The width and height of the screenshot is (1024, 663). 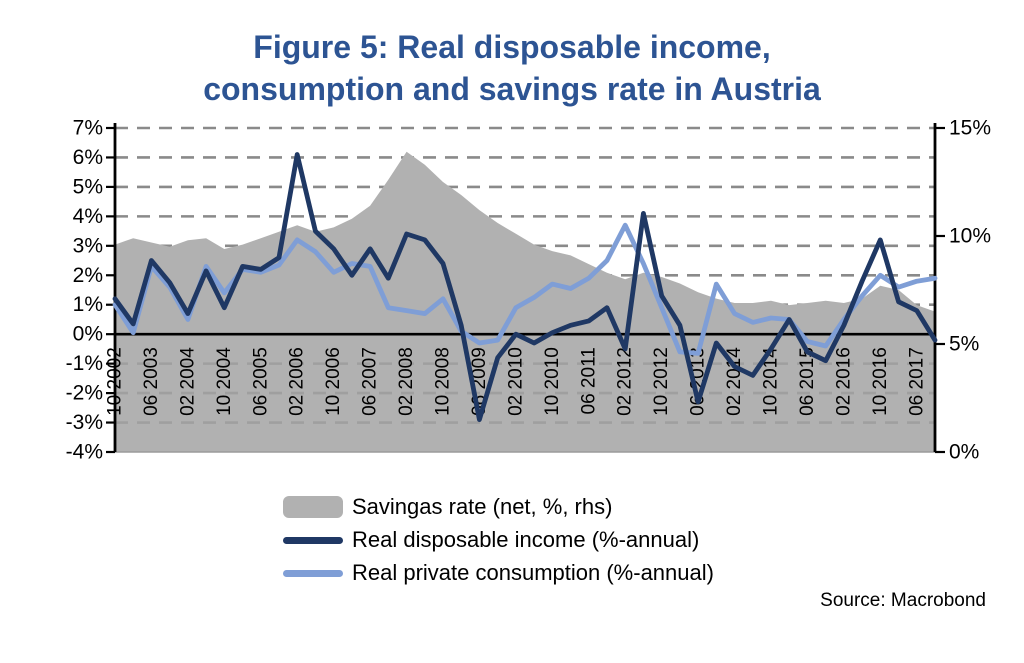 What do you see at coordinates (843, 381) in the screenshot?
I see `x-tick-label: 02 2016` at bounding box center [843, 381].